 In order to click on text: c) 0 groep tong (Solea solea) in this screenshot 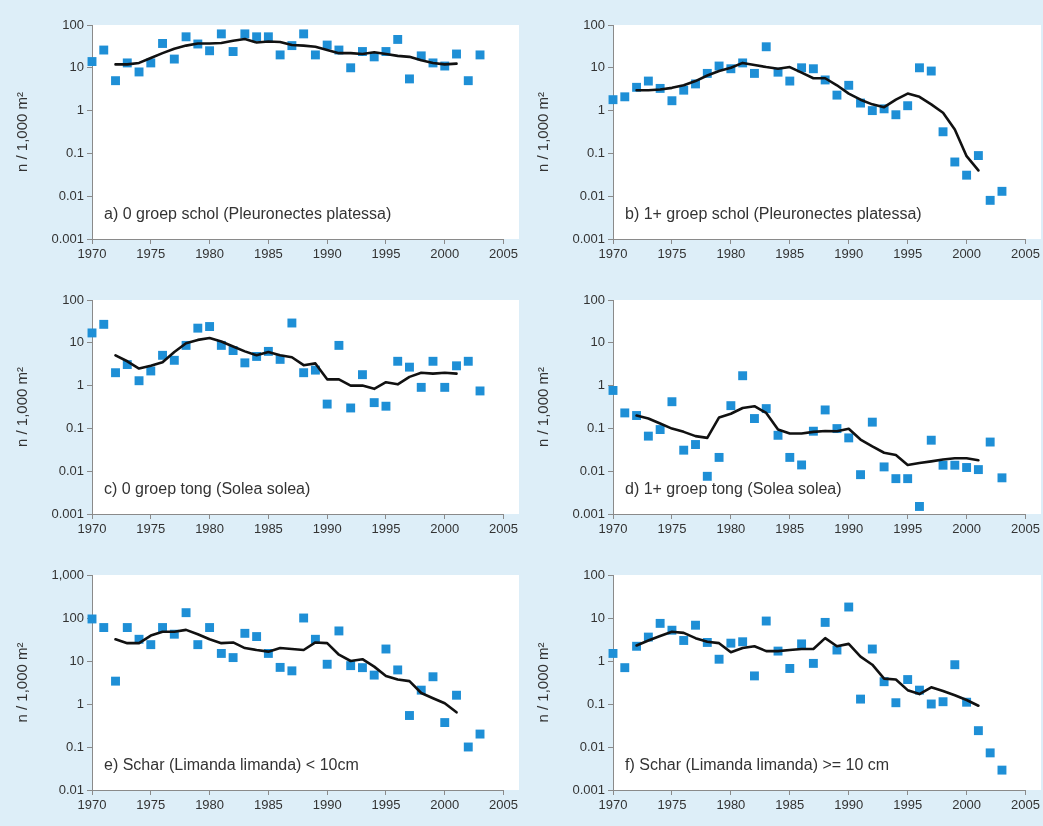, I will do `click(207, 488)`.